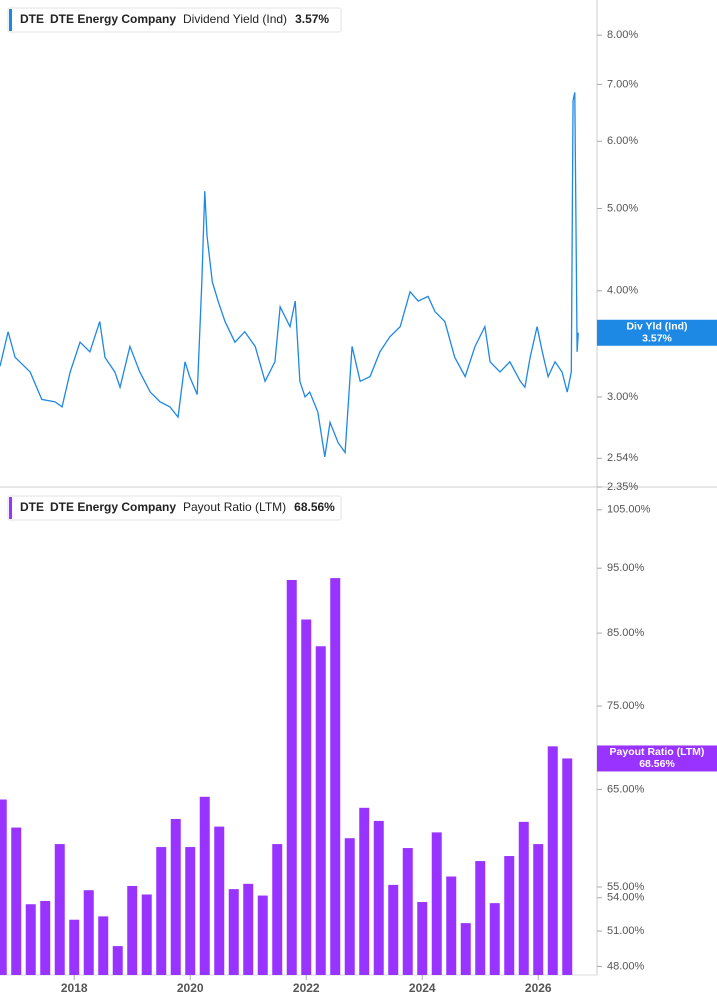  I want to click on y-tick-label: 4.00%, so click(622, 291).